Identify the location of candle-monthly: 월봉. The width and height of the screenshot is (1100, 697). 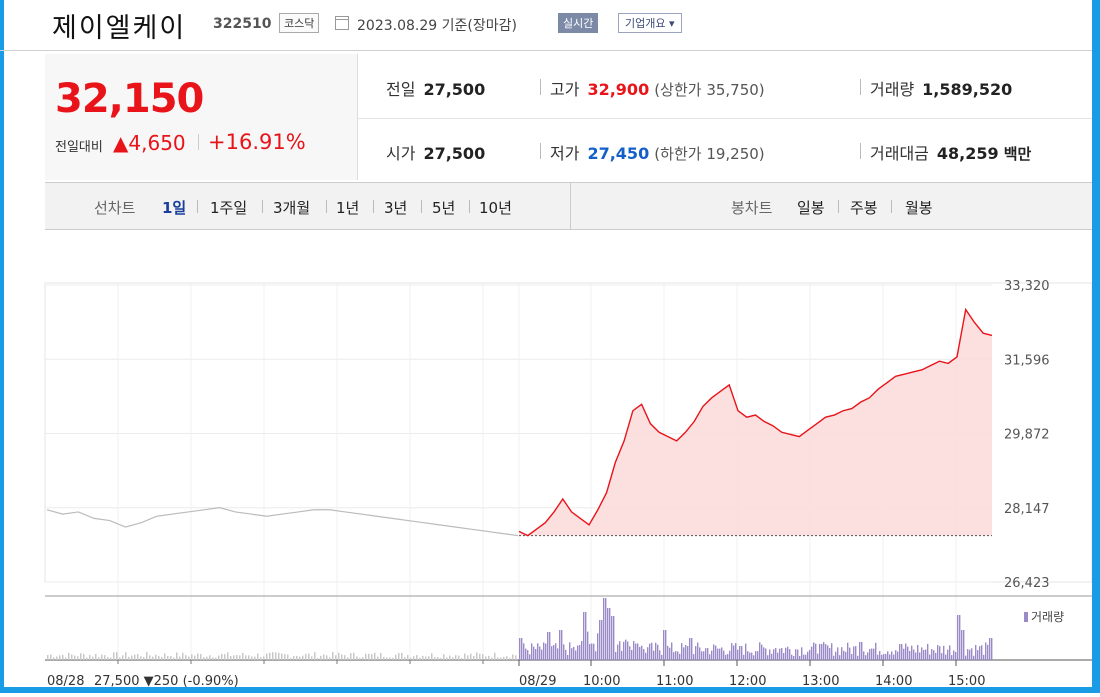
(919, 208).